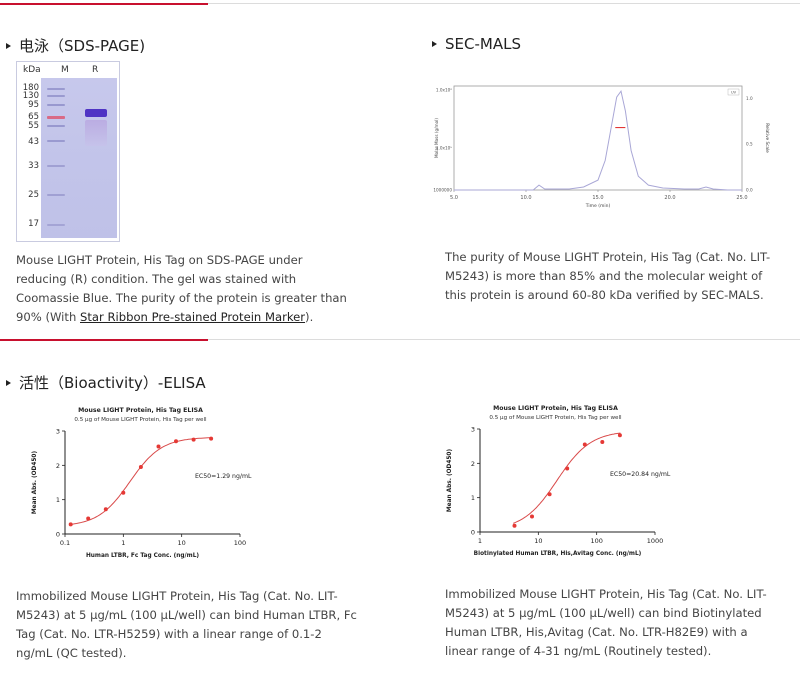  What do you see at coordinates (669, 198) in the screenshot?
I see `x-tick-label: 20.0` at bounding box center [669, 198].